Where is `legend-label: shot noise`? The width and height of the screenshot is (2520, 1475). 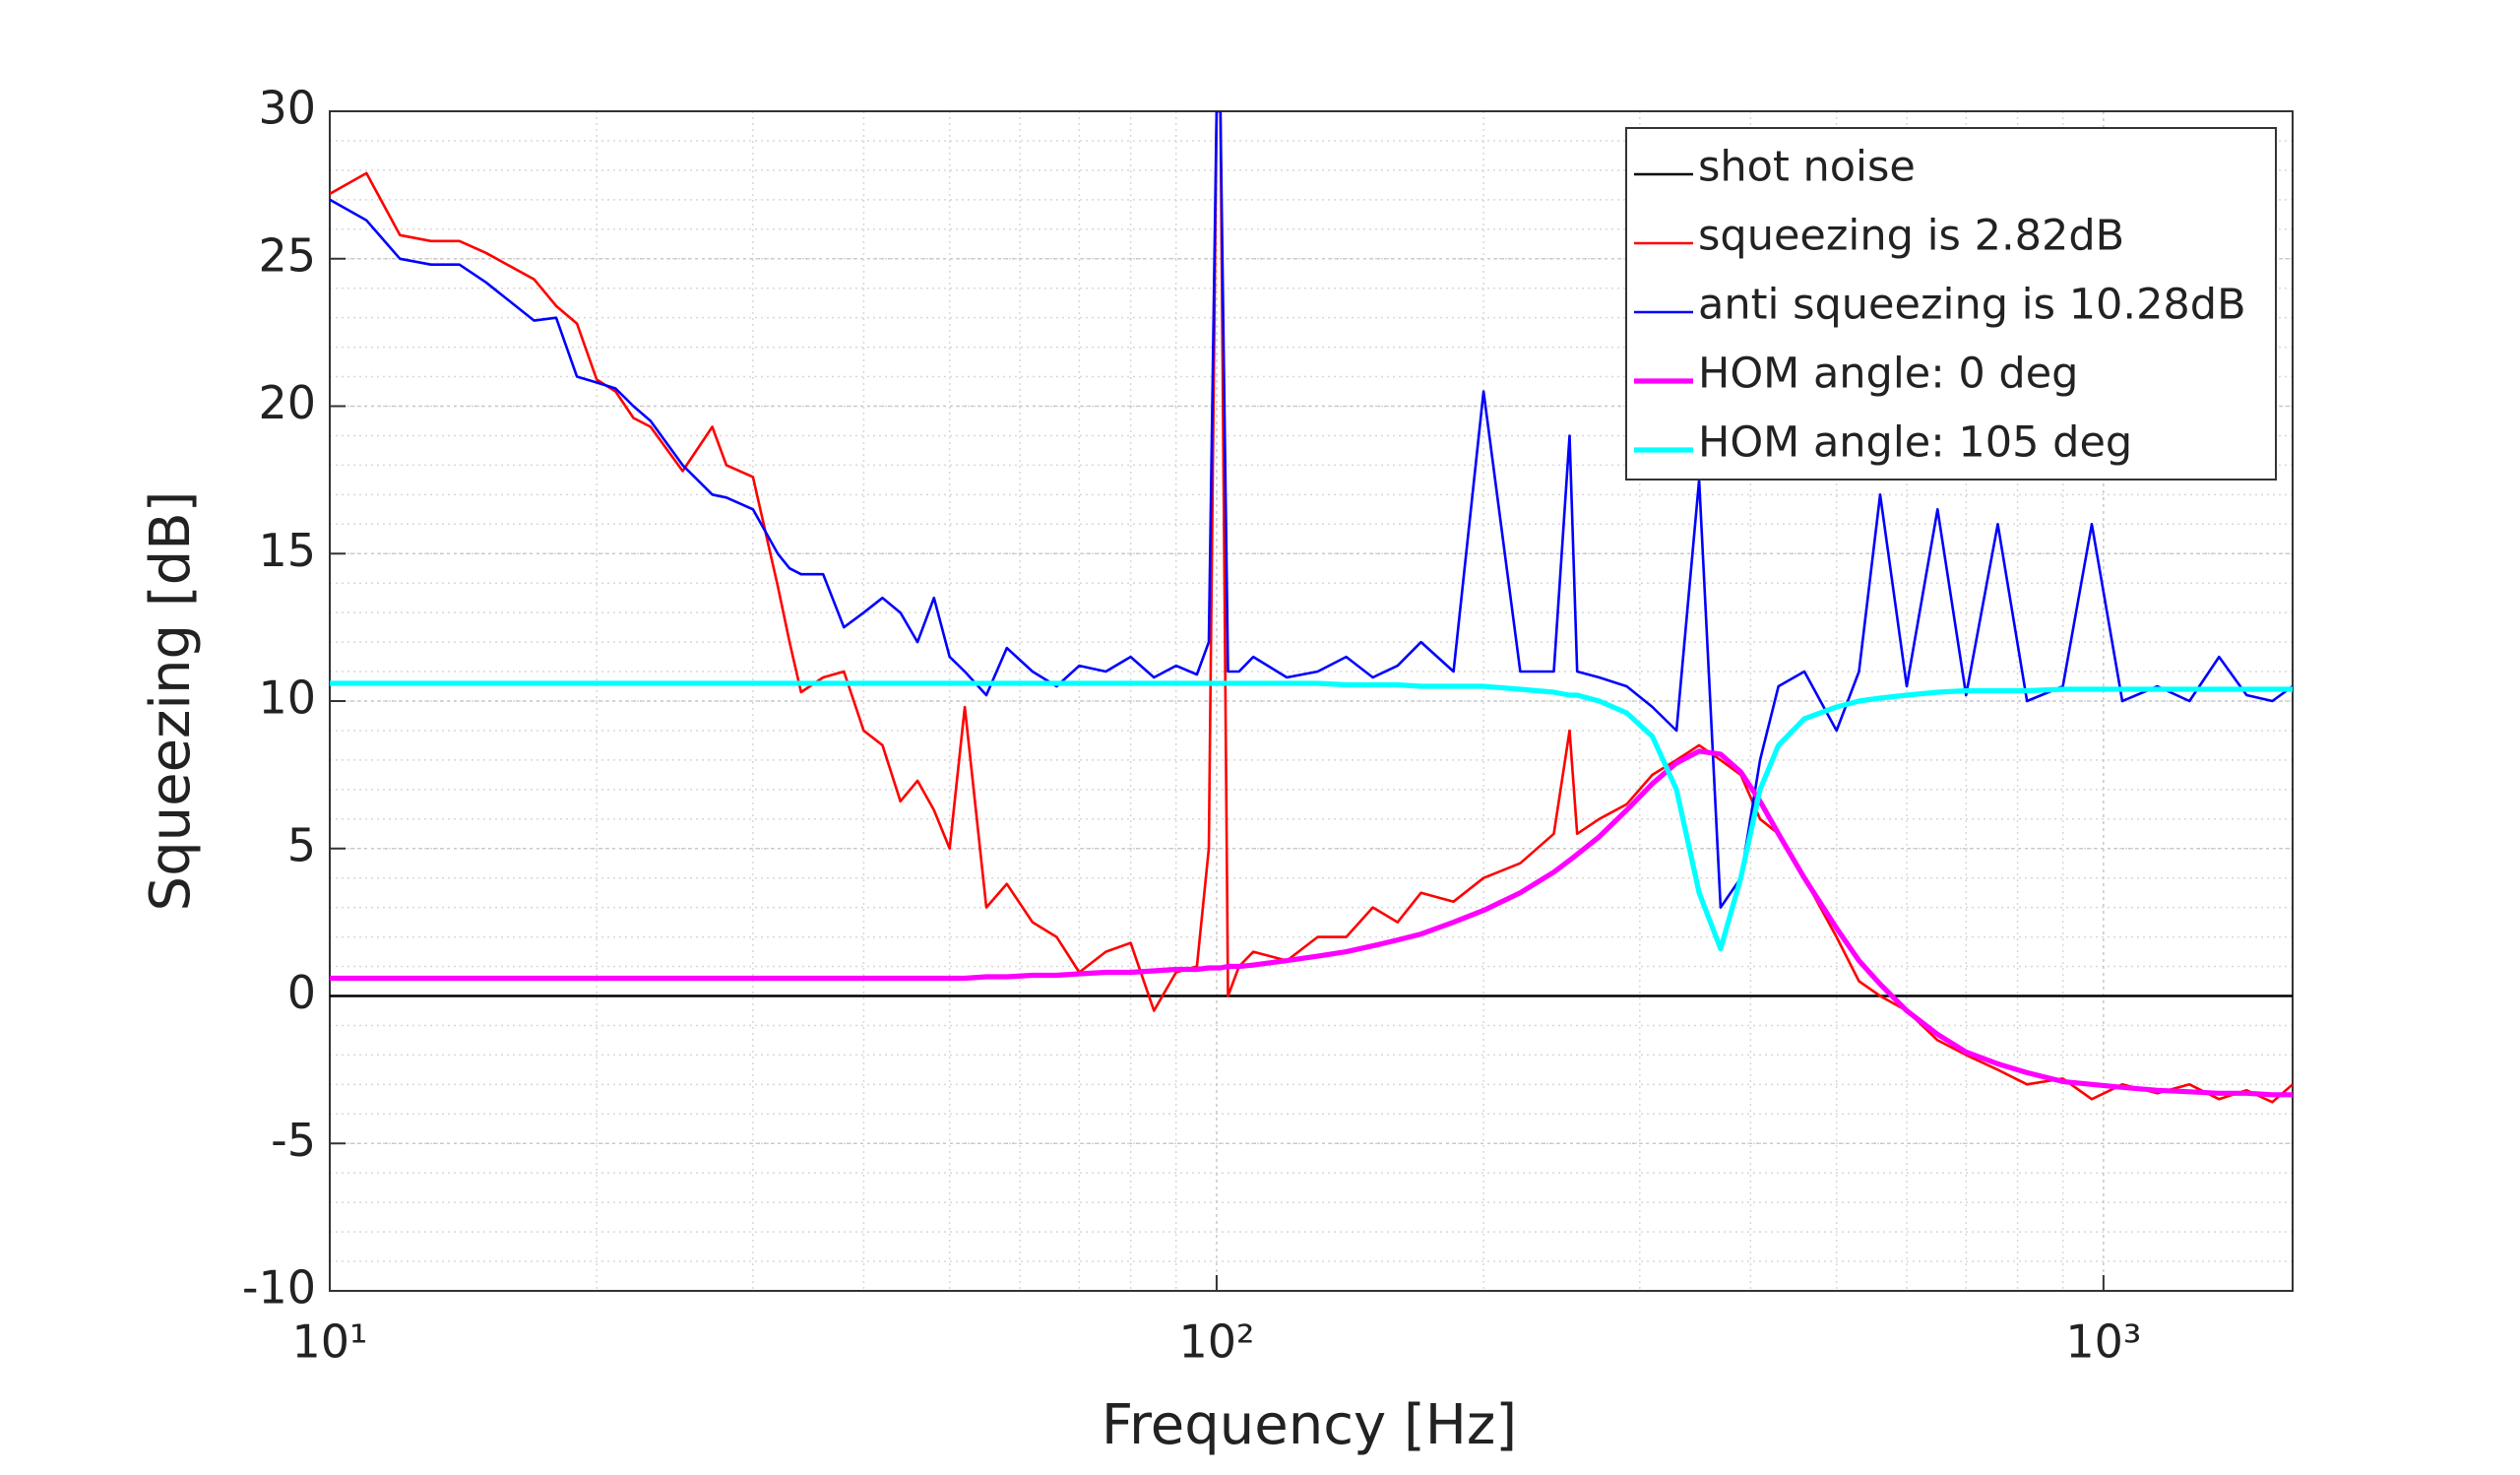
legend-label: shot noise is located at coordinates (1807, 167).